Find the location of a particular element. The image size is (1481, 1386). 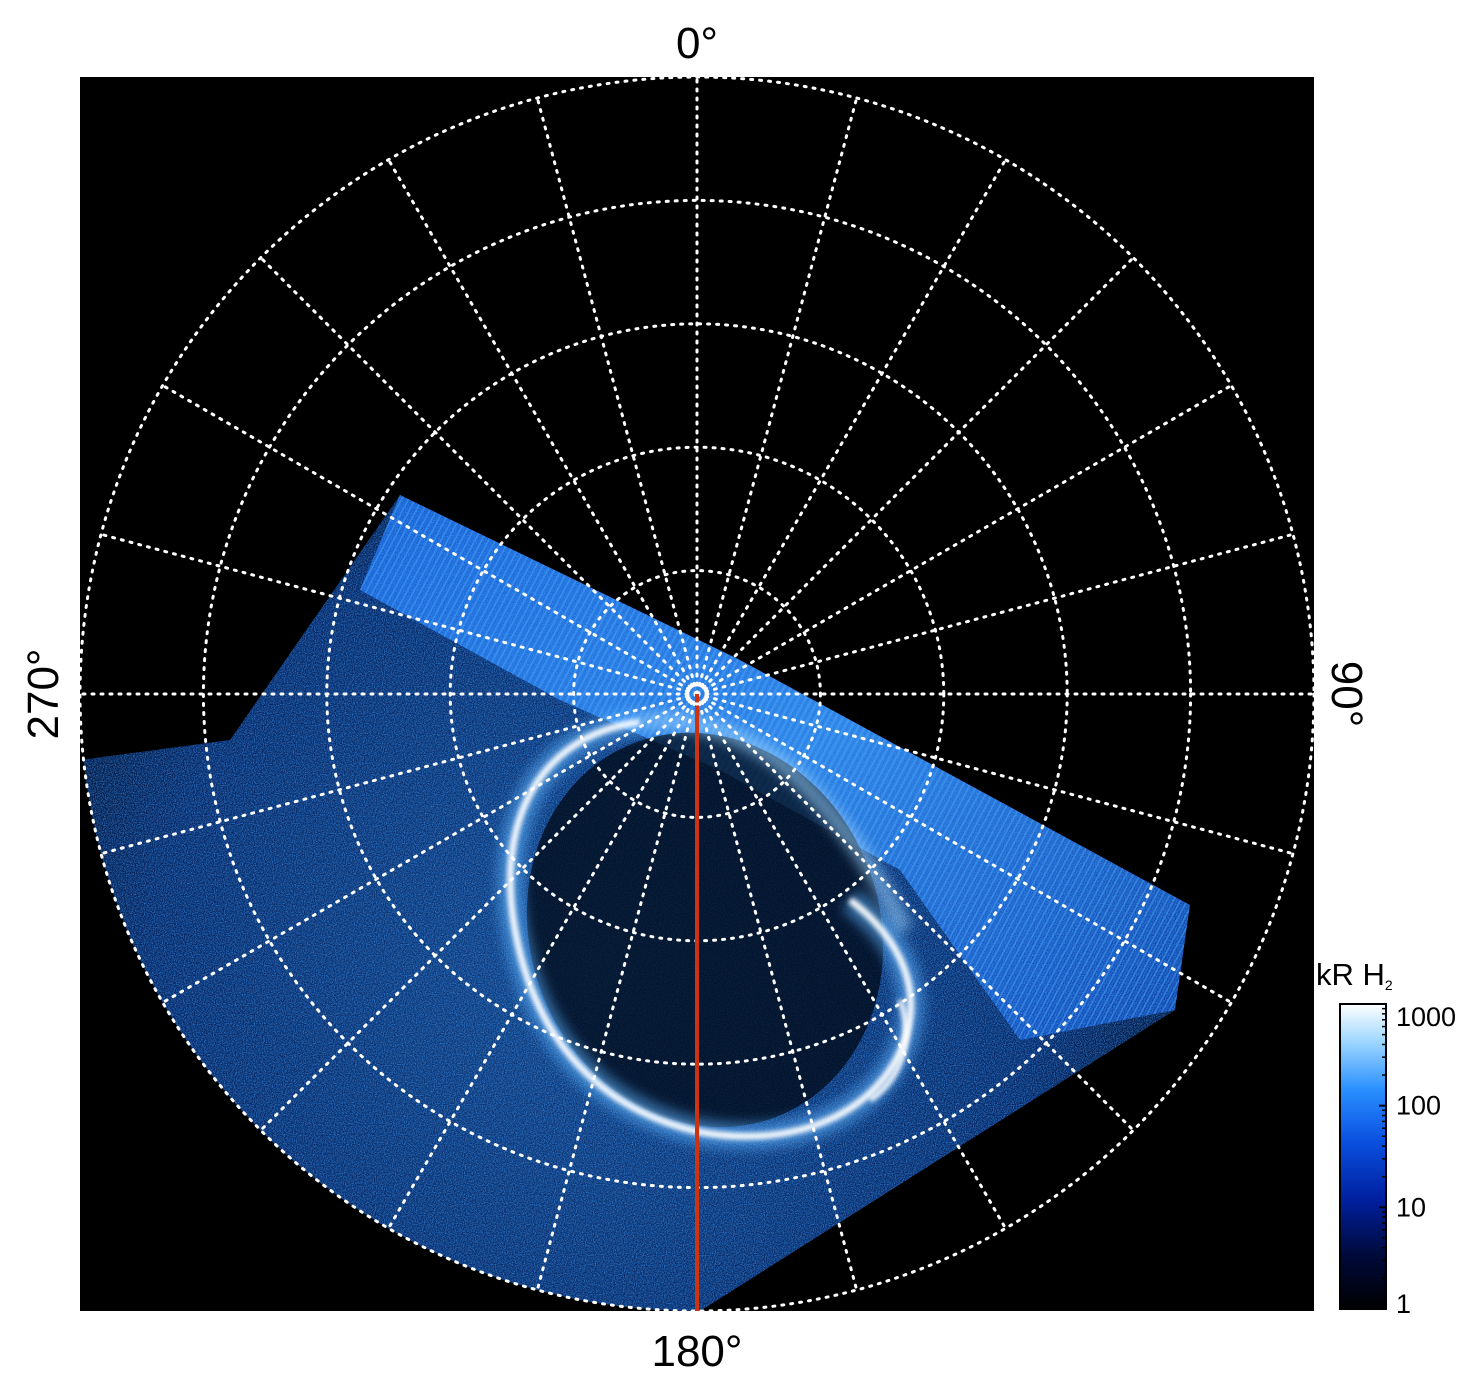

colorbar-tick-label: 1000 is located at coordinates (1426, 1017).